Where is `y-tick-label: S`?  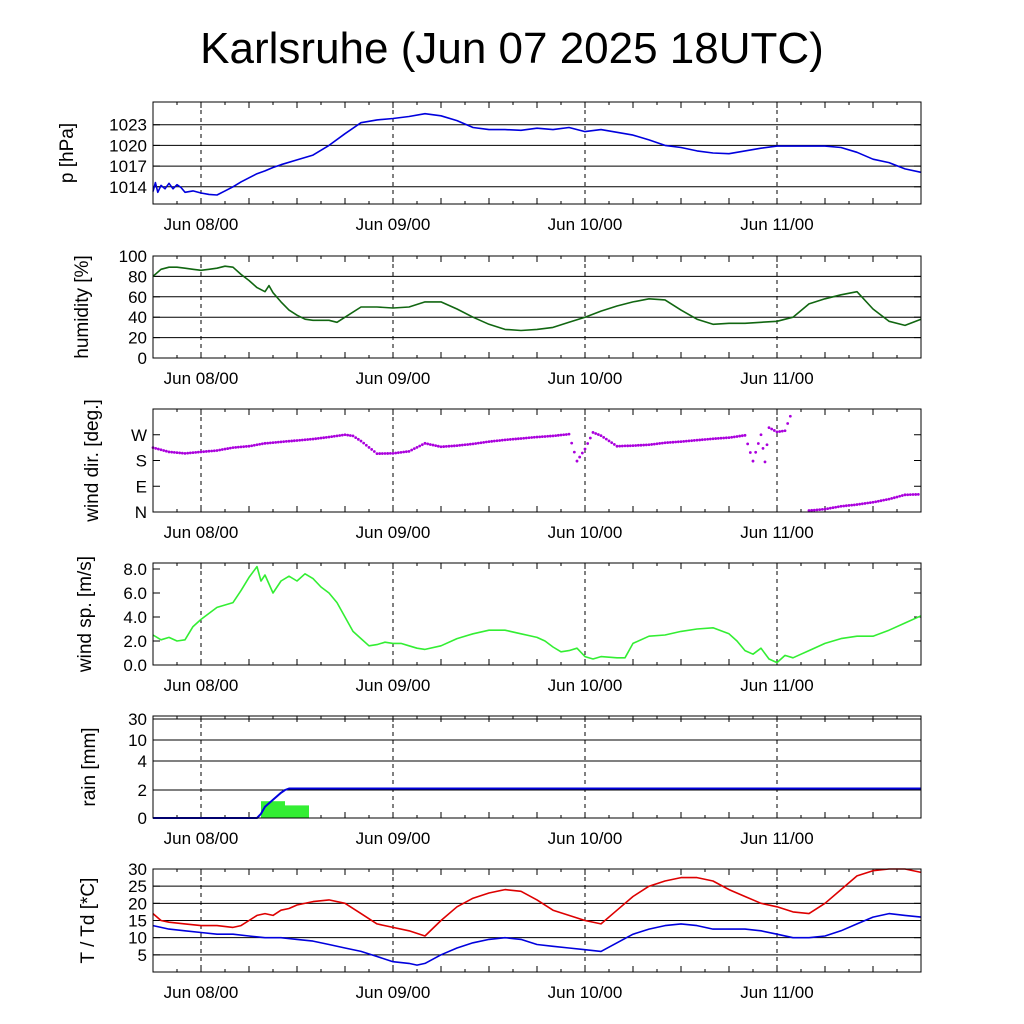
y-tick-label: S is located at coordinates (141, 461).